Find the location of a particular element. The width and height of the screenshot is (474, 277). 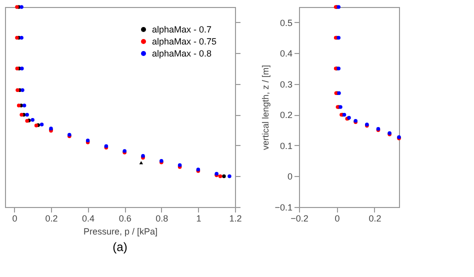

y-tick-label: 0.1 is located at coordinates (286, 145).